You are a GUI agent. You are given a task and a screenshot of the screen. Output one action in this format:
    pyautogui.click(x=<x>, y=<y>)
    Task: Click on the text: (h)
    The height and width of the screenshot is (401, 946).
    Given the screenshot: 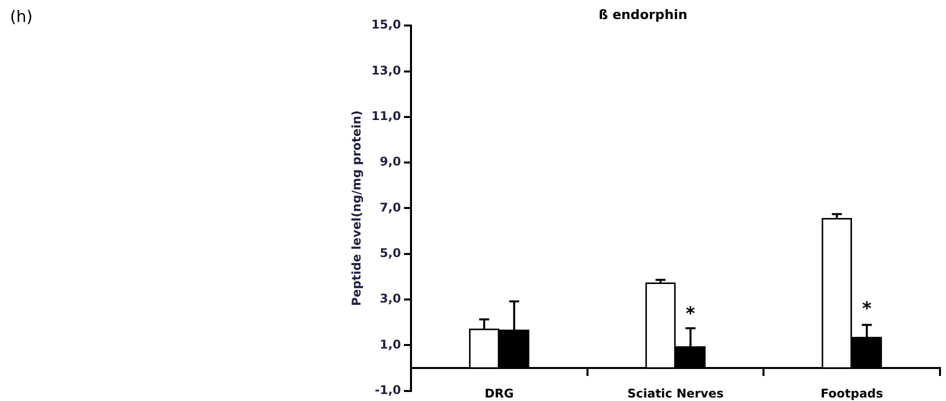 What is the action you would take?
    pyautogui.click(x=21, y=16)
    